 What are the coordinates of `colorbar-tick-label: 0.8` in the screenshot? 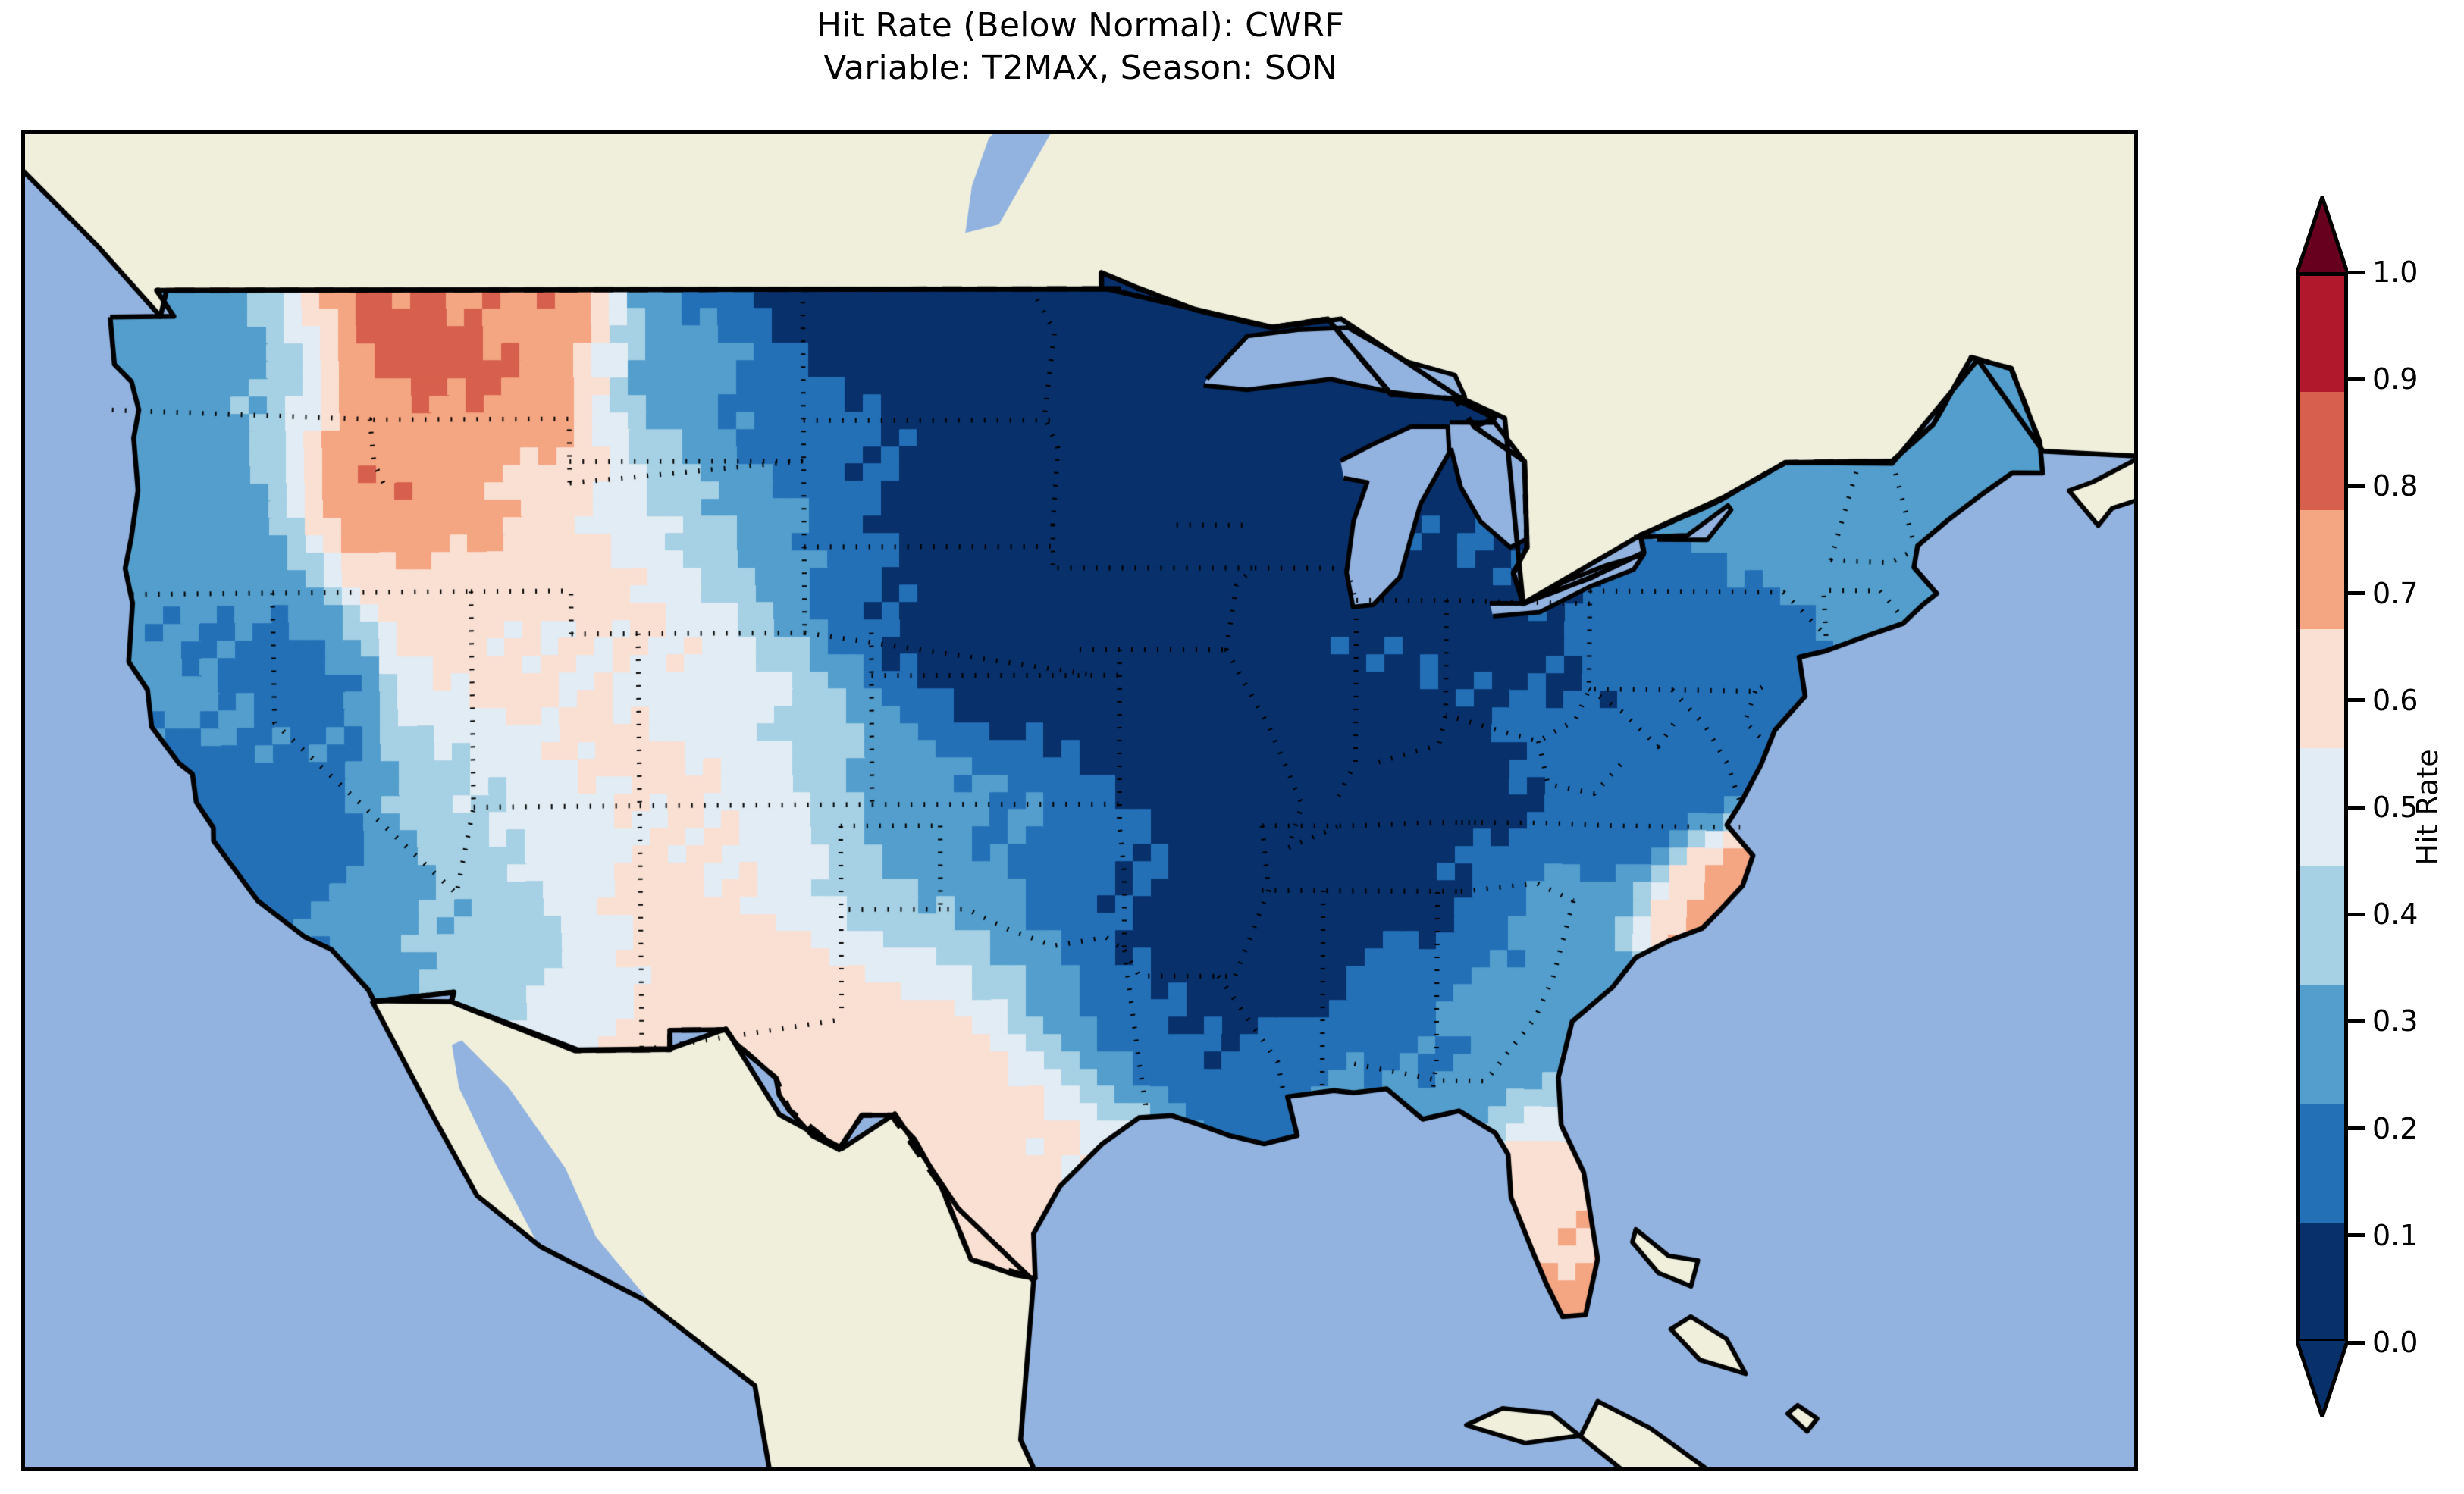 It's located at (2395, 486).